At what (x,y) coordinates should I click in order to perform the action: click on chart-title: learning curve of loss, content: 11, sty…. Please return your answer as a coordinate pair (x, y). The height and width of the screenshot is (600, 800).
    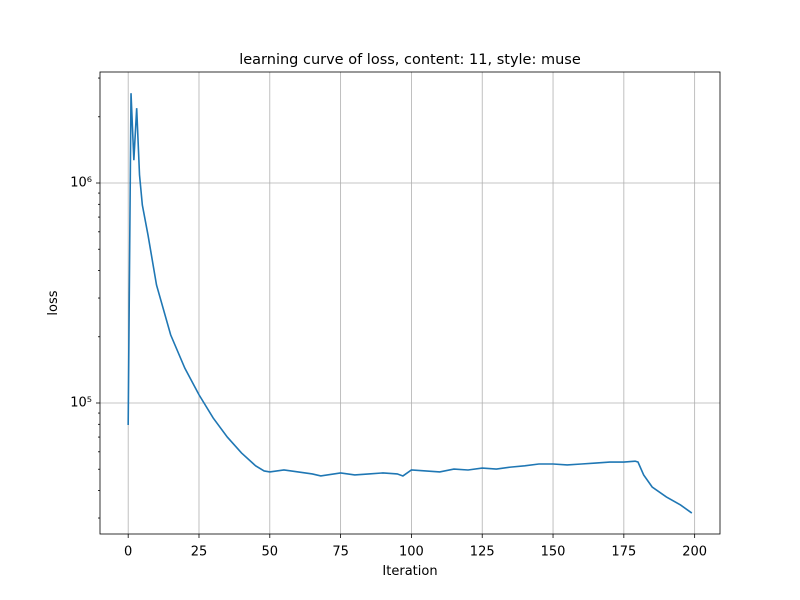
    Looking at the image, I should click on (410, 60).